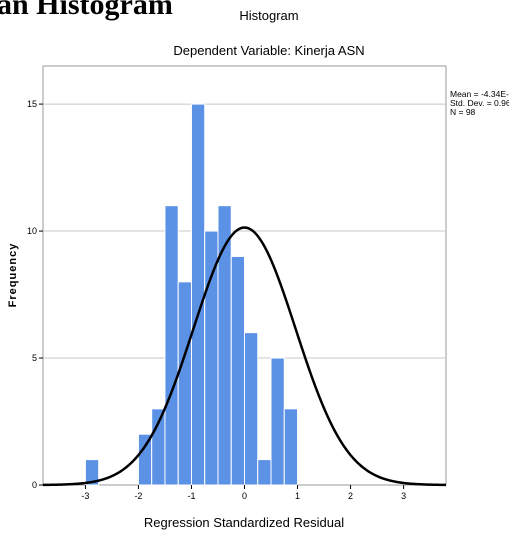 This screenshot has height=538, width=509. I want to click on y-tick-label: 15, so click(32, 104).